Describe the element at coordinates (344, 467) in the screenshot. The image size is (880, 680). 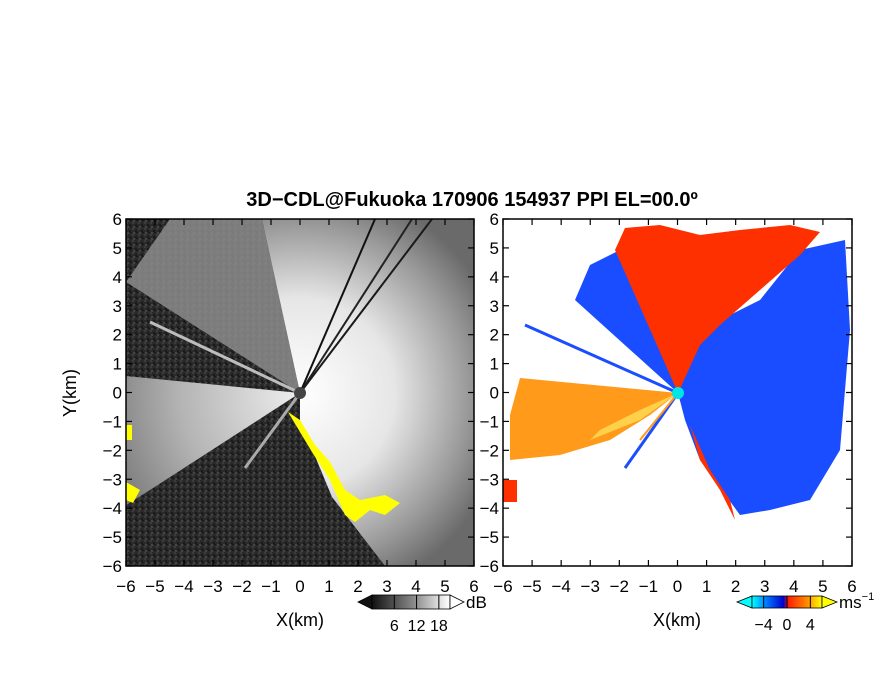
I see `flag-region` at that location.